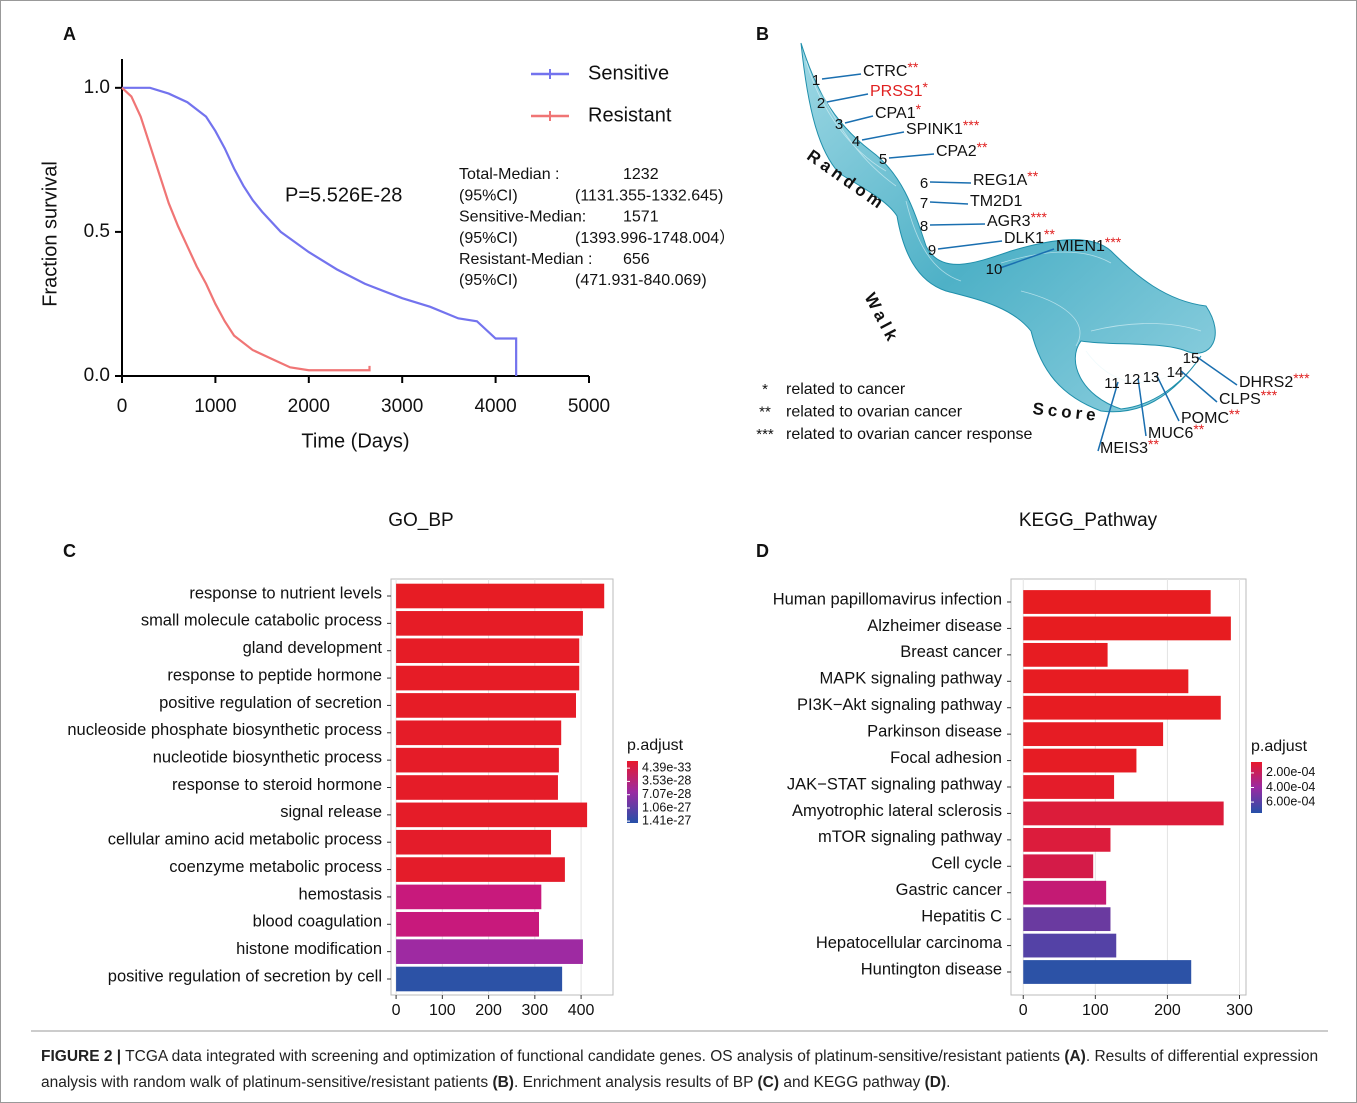 This screenshot has height=1103, width=1357. Describe the element at coordinates (309, 949) in the screenshot. I see `category-label: histone modification` at that location.